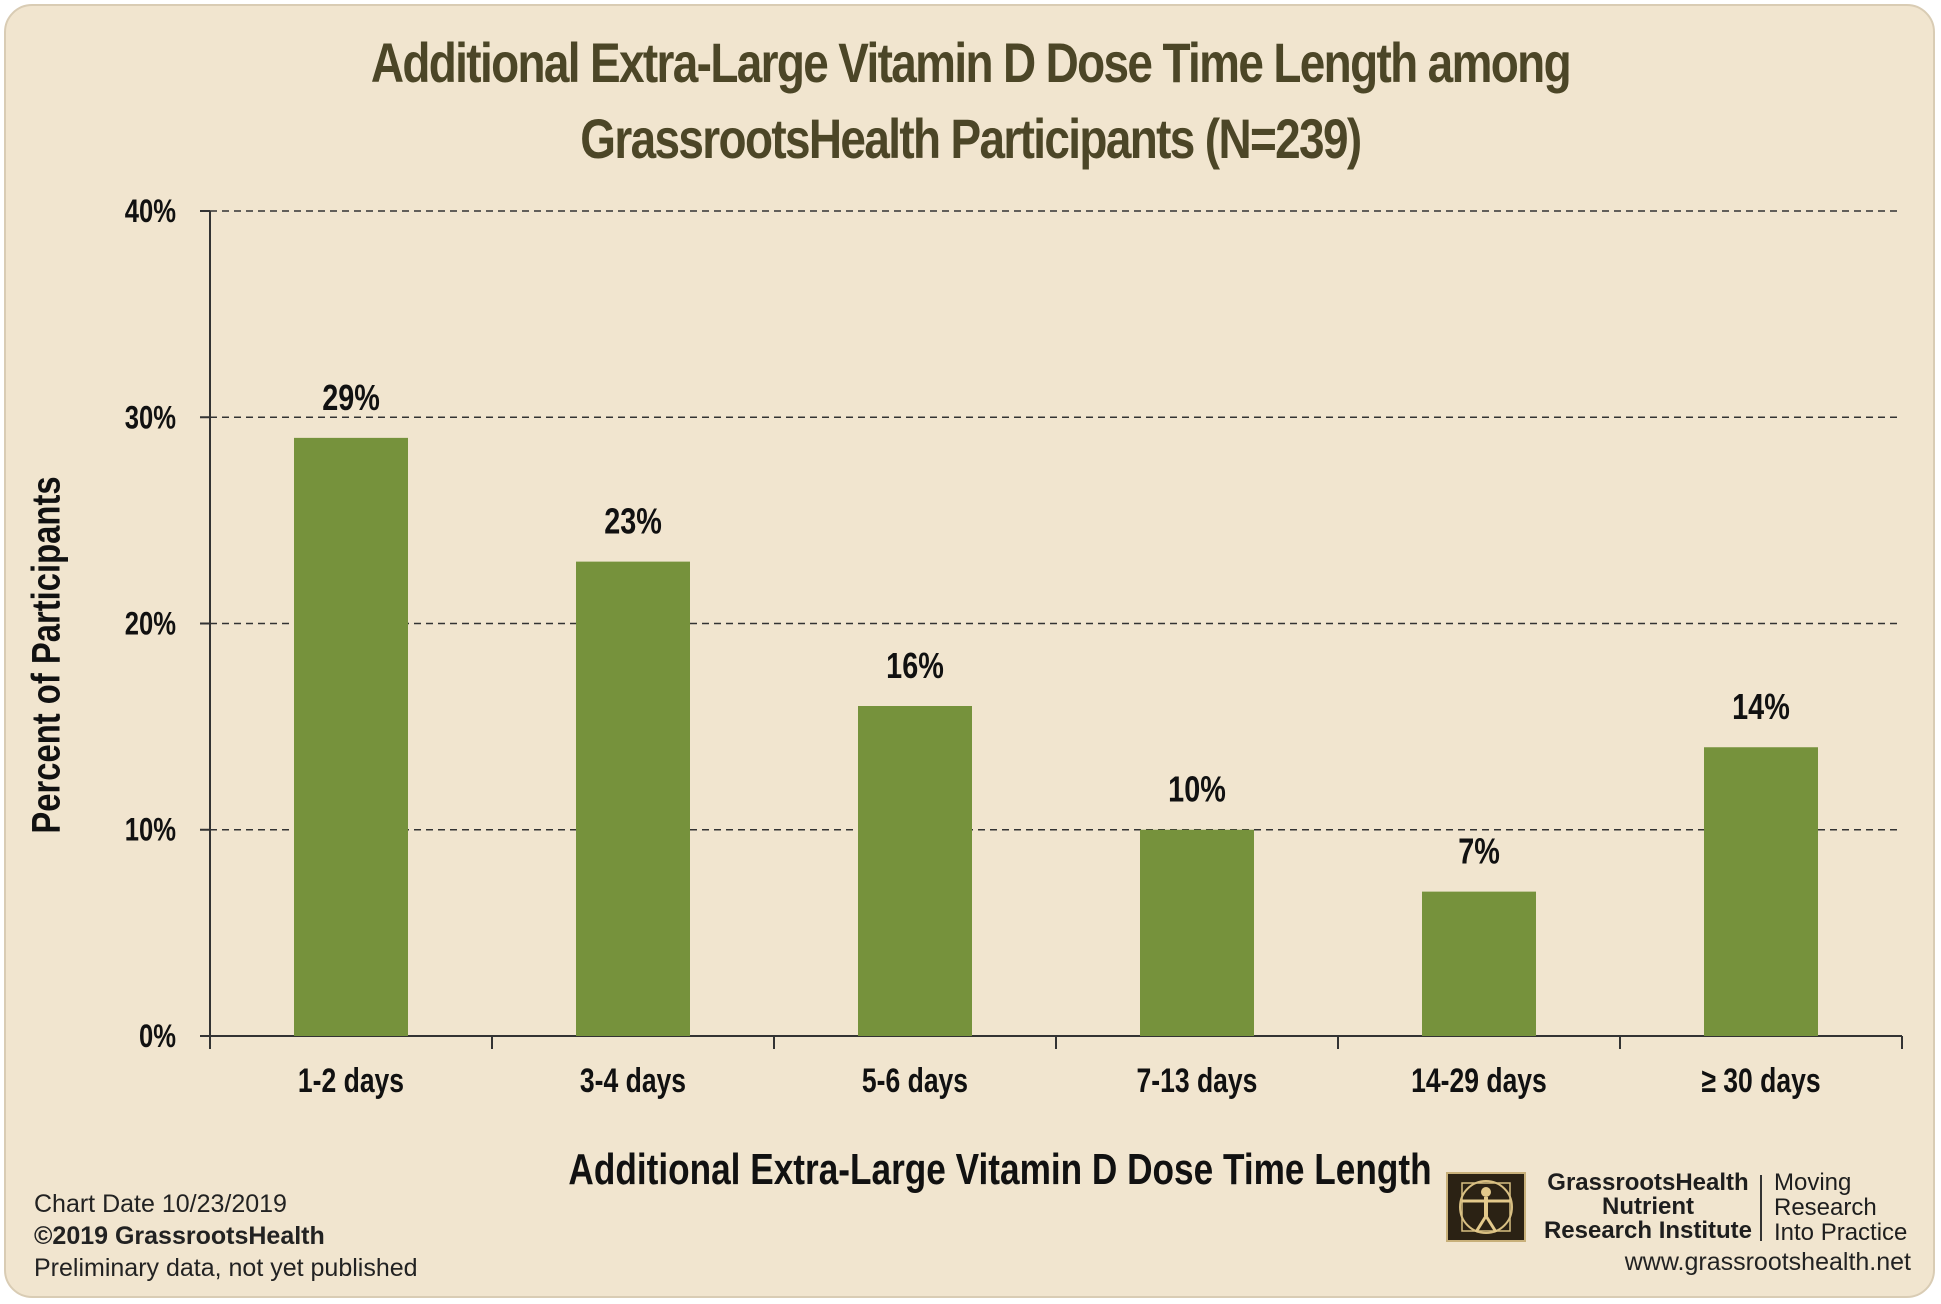 The height and width of the screenshot is (1304, 1941). What do you see at coordinates (1761, 706) in the screenshot?
I see `data-label: 14%` at bounding box center [1761, 706].